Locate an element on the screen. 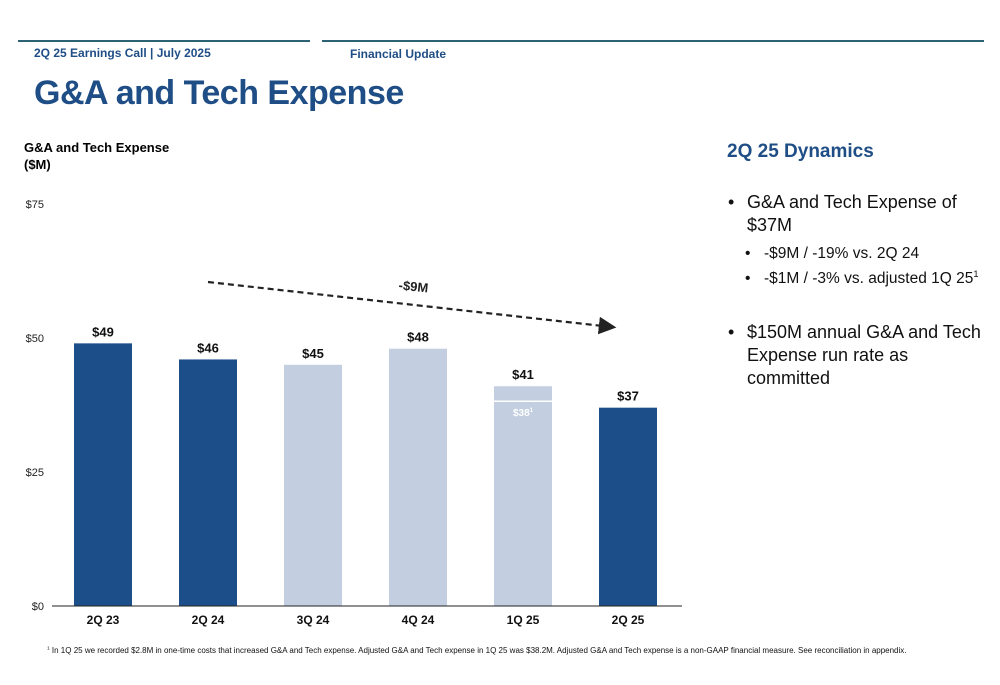 The width and height of the screenshot is (1000, 685). y-tick-label: $25 is located at coordinates (35, 473).